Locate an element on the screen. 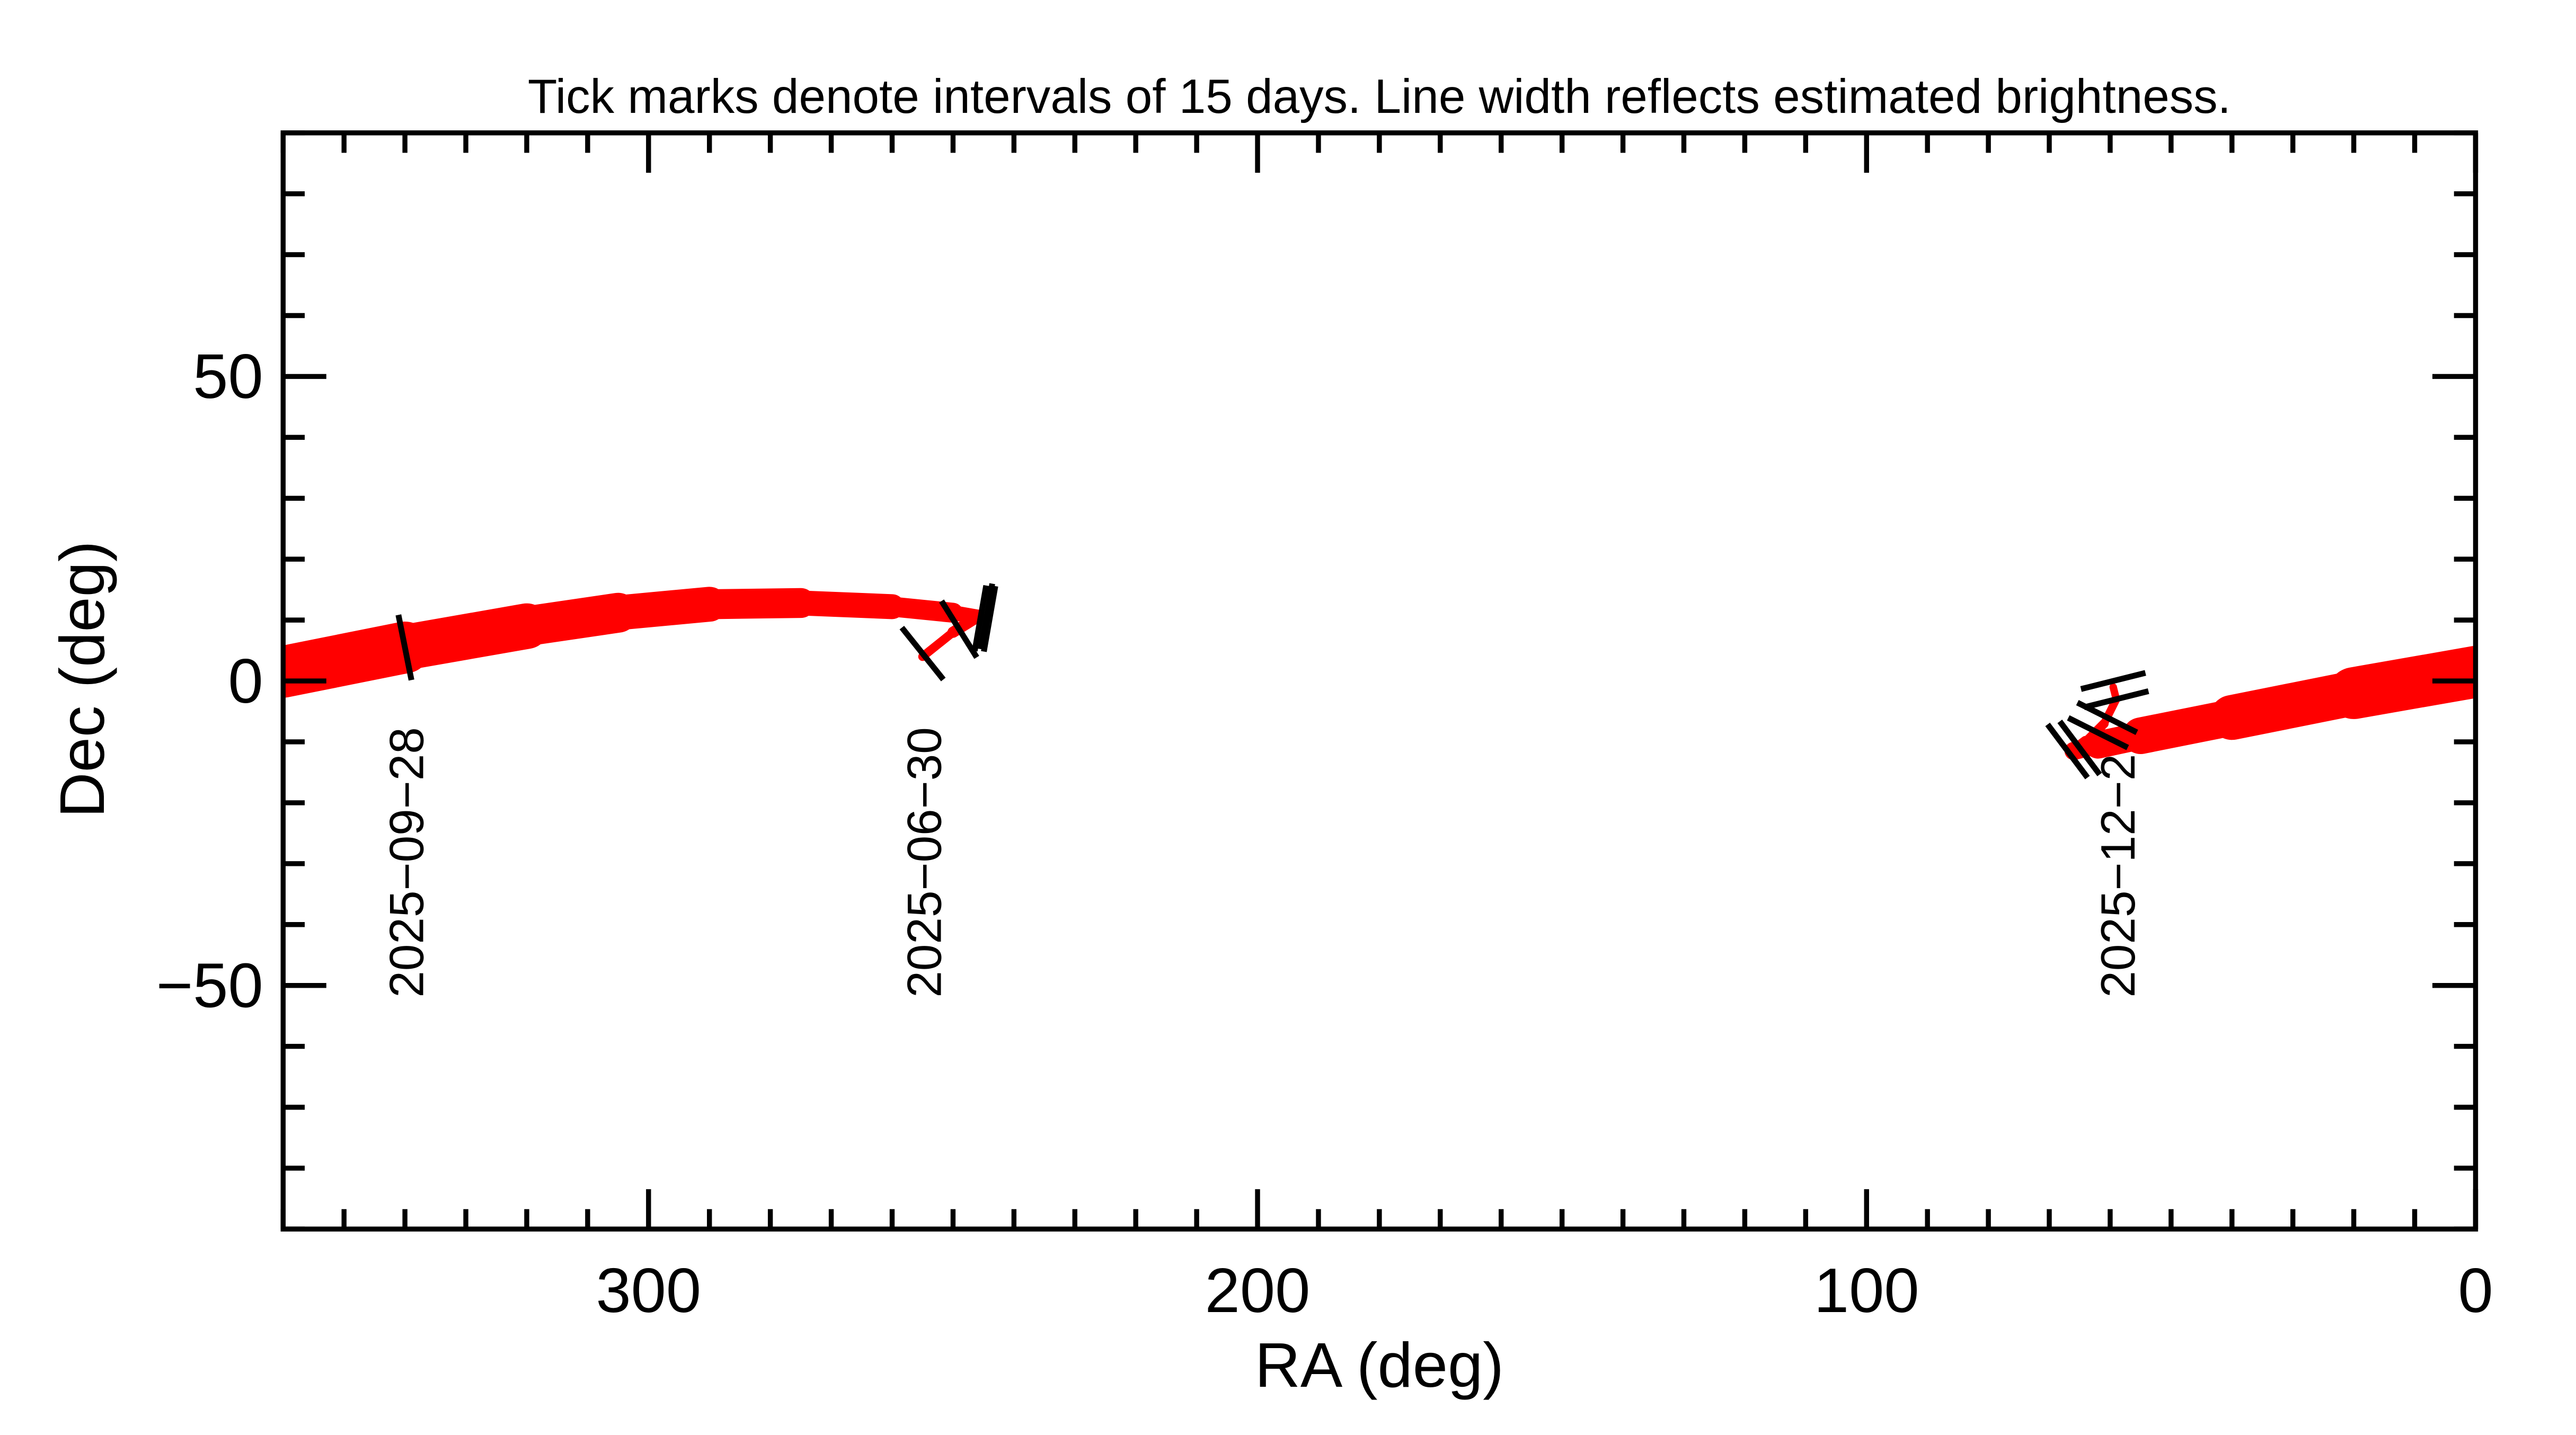 This screenshot has width=2576, height=1435. y-tick-label: 0 is located at coordinates (245, 681).